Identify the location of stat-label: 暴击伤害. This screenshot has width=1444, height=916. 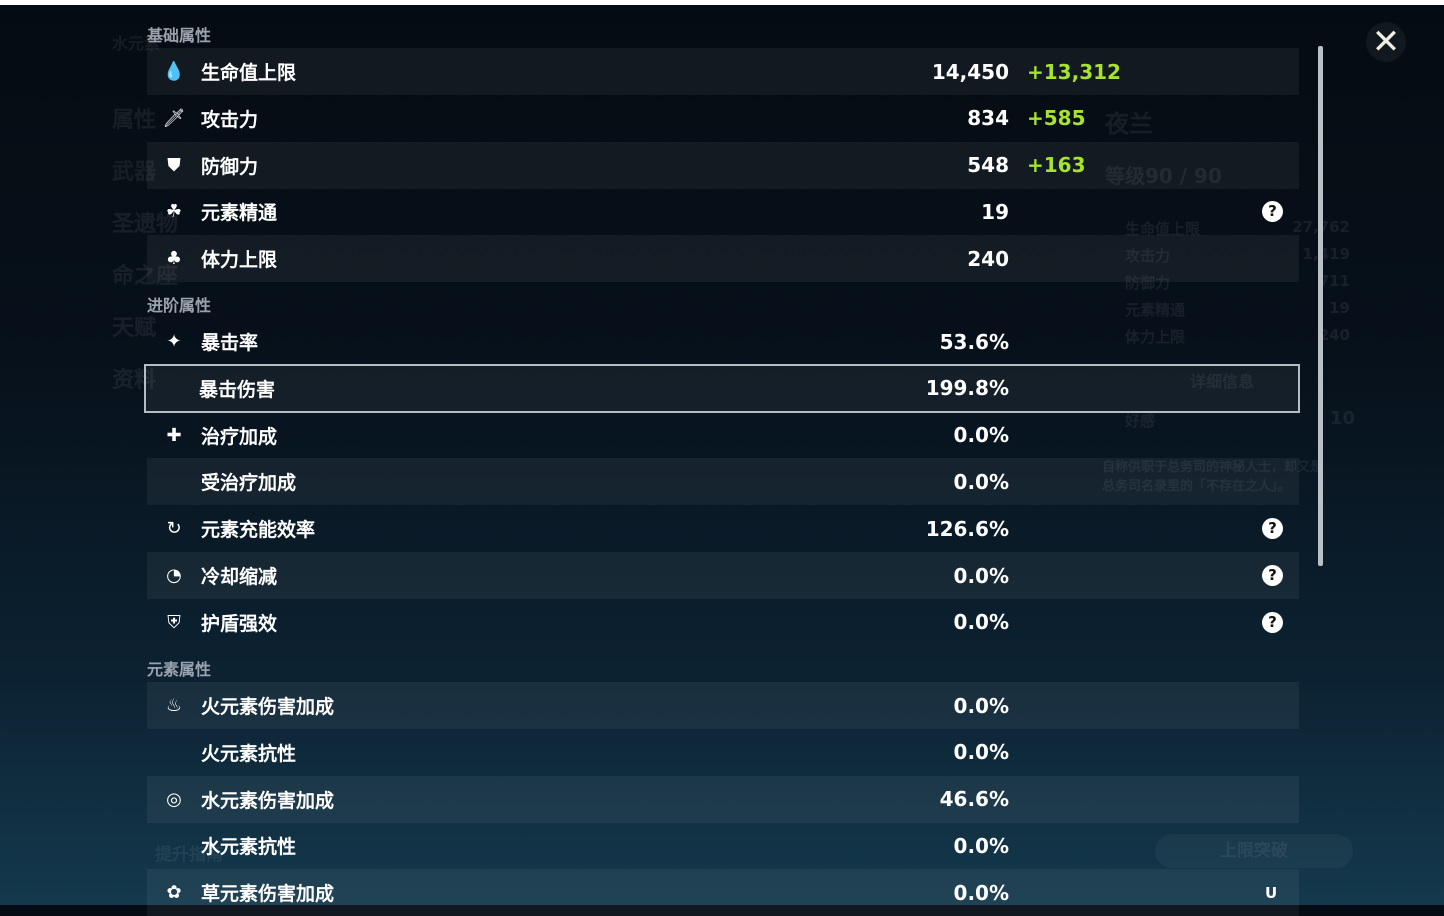
(237, 389).